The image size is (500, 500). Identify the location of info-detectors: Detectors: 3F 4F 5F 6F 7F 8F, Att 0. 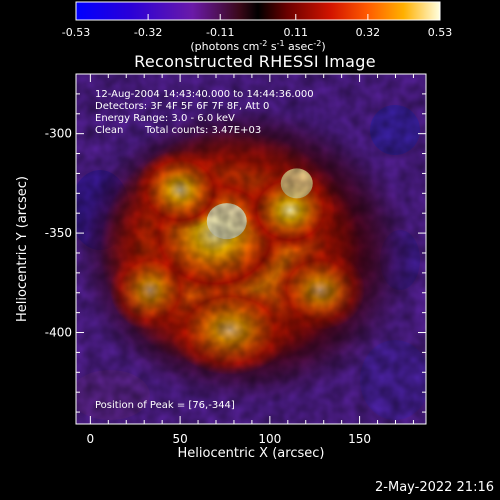
(182, 106).